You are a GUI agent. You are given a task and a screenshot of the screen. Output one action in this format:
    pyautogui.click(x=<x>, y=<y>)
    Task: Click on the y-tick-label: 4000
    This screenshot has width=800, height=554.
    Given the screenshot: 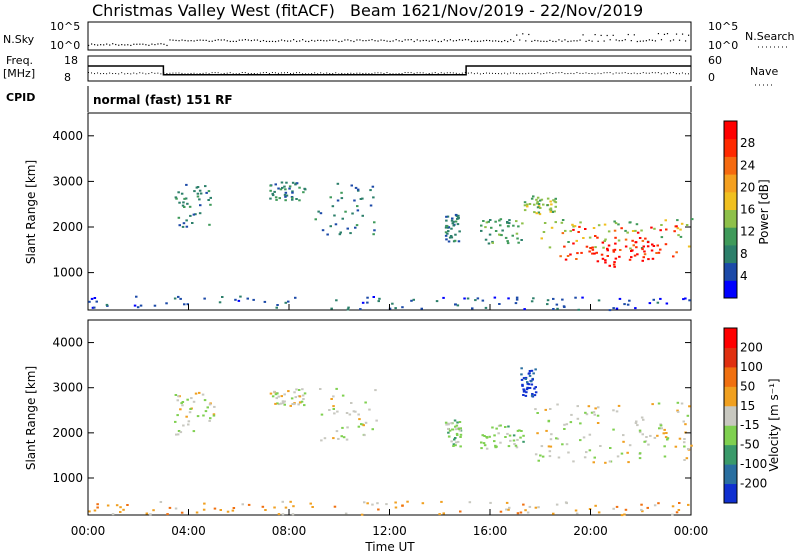 What is the action you would take?
    pyautogui.click(x=67, y=343)
    